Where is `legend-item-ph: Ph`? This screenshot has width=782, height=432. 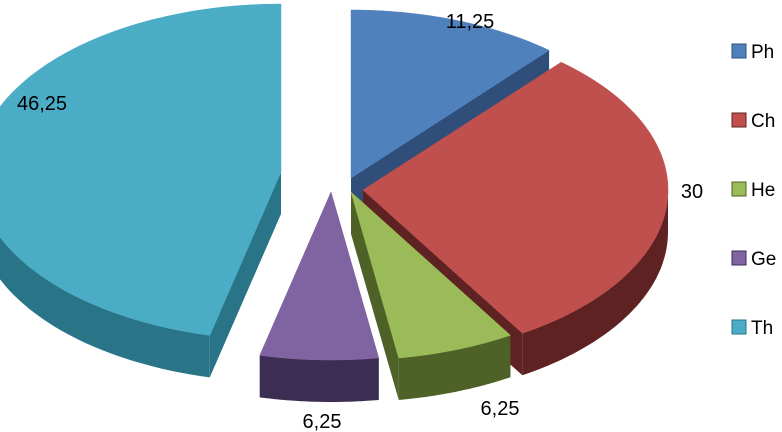
legend-item-ph: Ph is located at coordinates (752, 52).